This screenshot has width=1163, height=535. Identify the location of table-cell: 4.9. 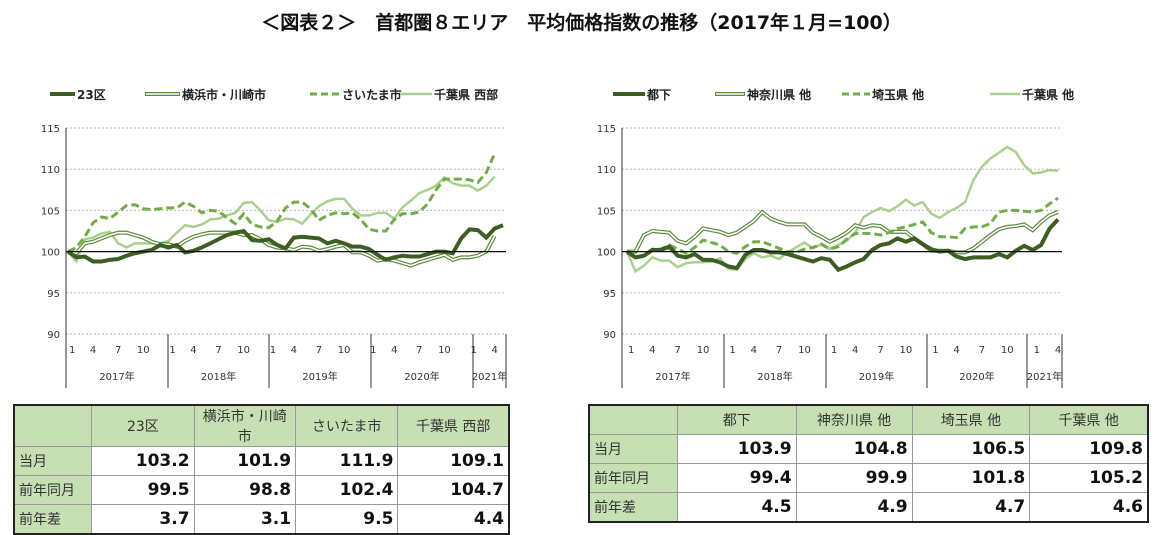
(854, 507).